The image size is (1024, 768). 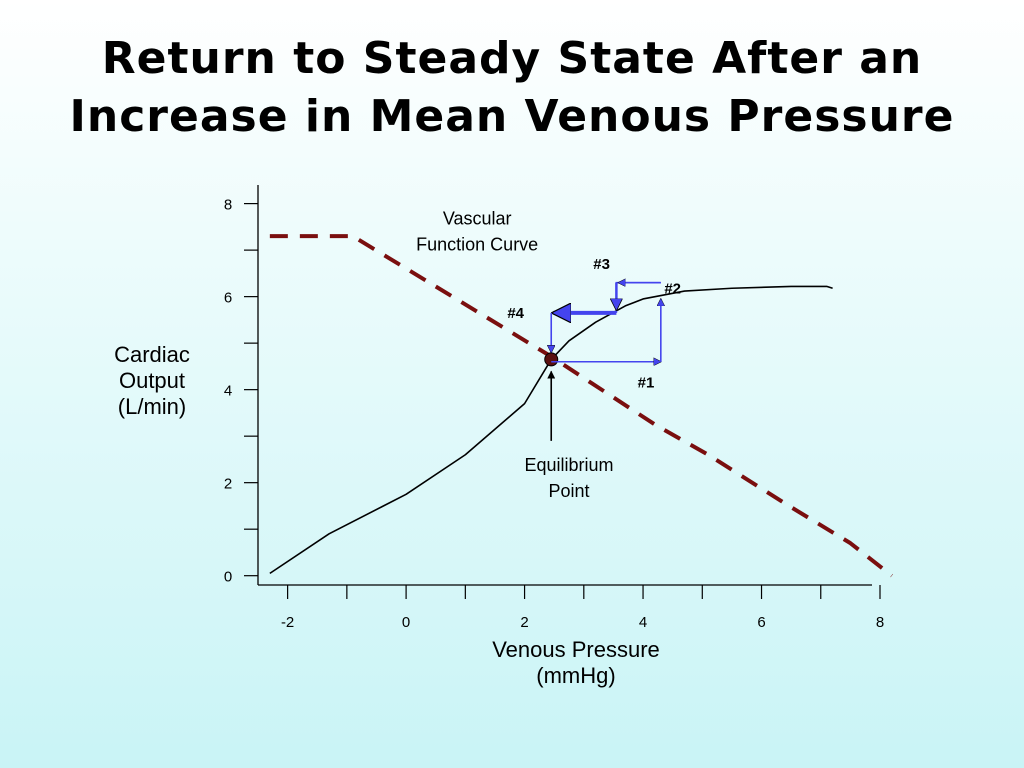 I want to click on x-tick-label: 6, so click(x=761, y=622).